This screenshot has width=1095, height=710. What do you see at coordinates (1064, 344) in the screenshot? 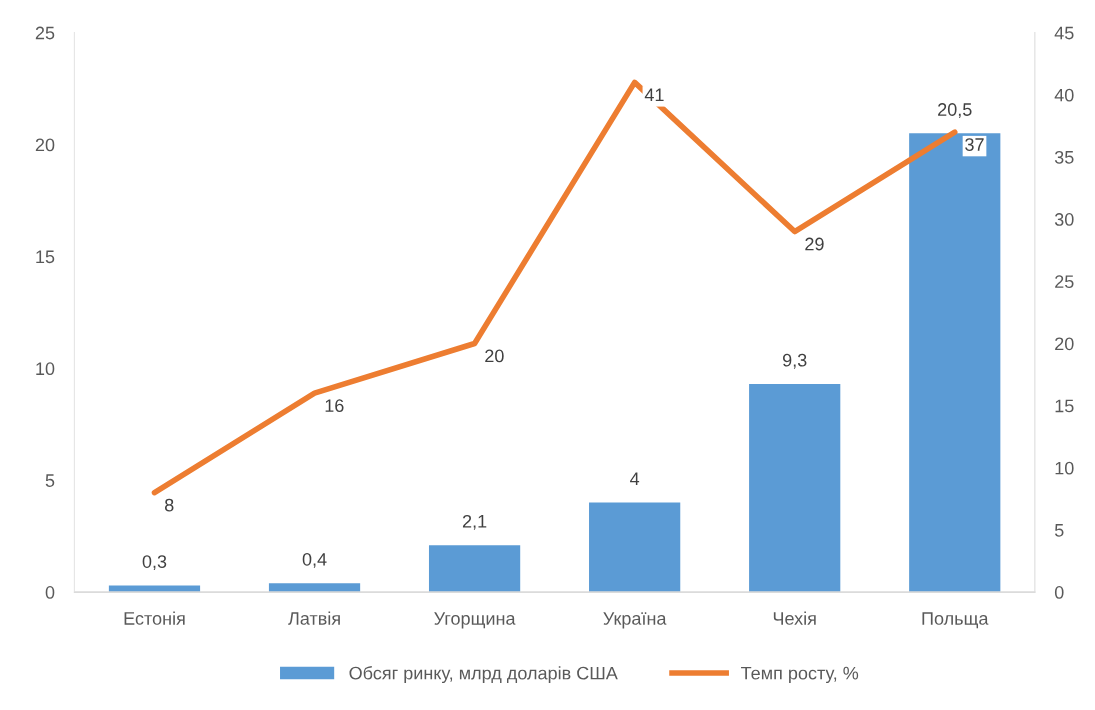
I see `y2-tick-label: 20` at bounding box center [1064, 344].